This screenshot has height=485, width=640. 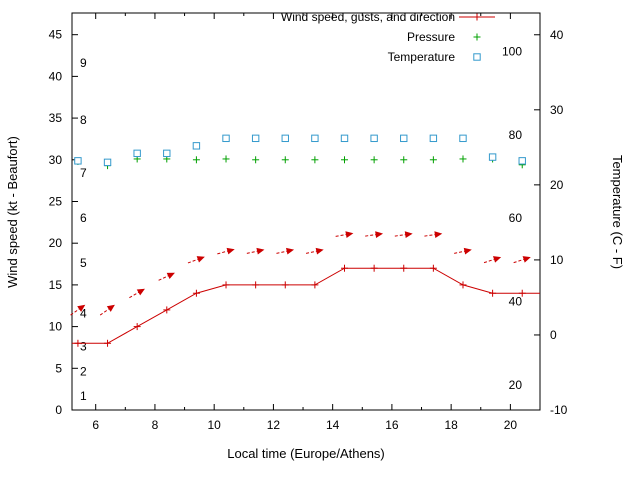 What do you see at coordinates (56, 118) in the screenshot?
I see `y-left-tick-label: 35` at bounding box center [56, 118].